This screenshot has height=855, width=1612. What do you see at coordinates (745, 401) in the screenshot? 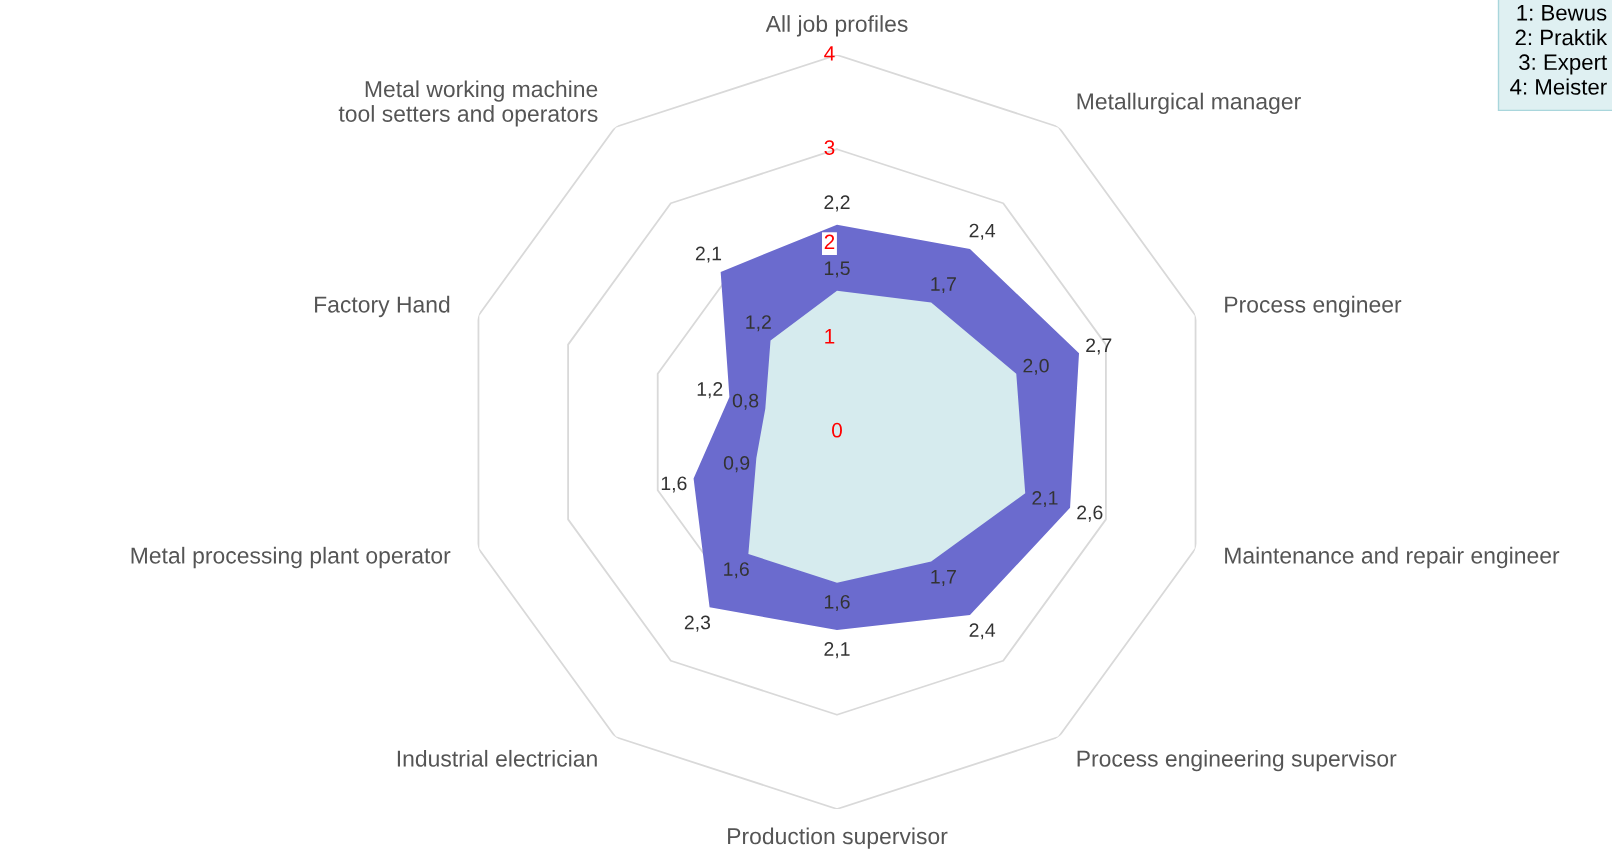
I see `data-label: 0,8` at bounding box center [745, 401].